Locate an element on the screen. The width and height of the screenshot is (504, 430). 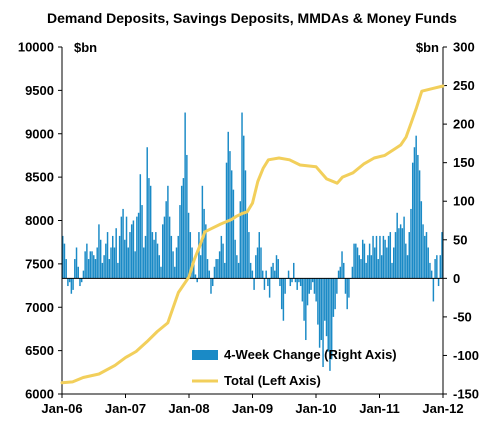
left-tick-label: 8500 is located at coordinates (39, 177).